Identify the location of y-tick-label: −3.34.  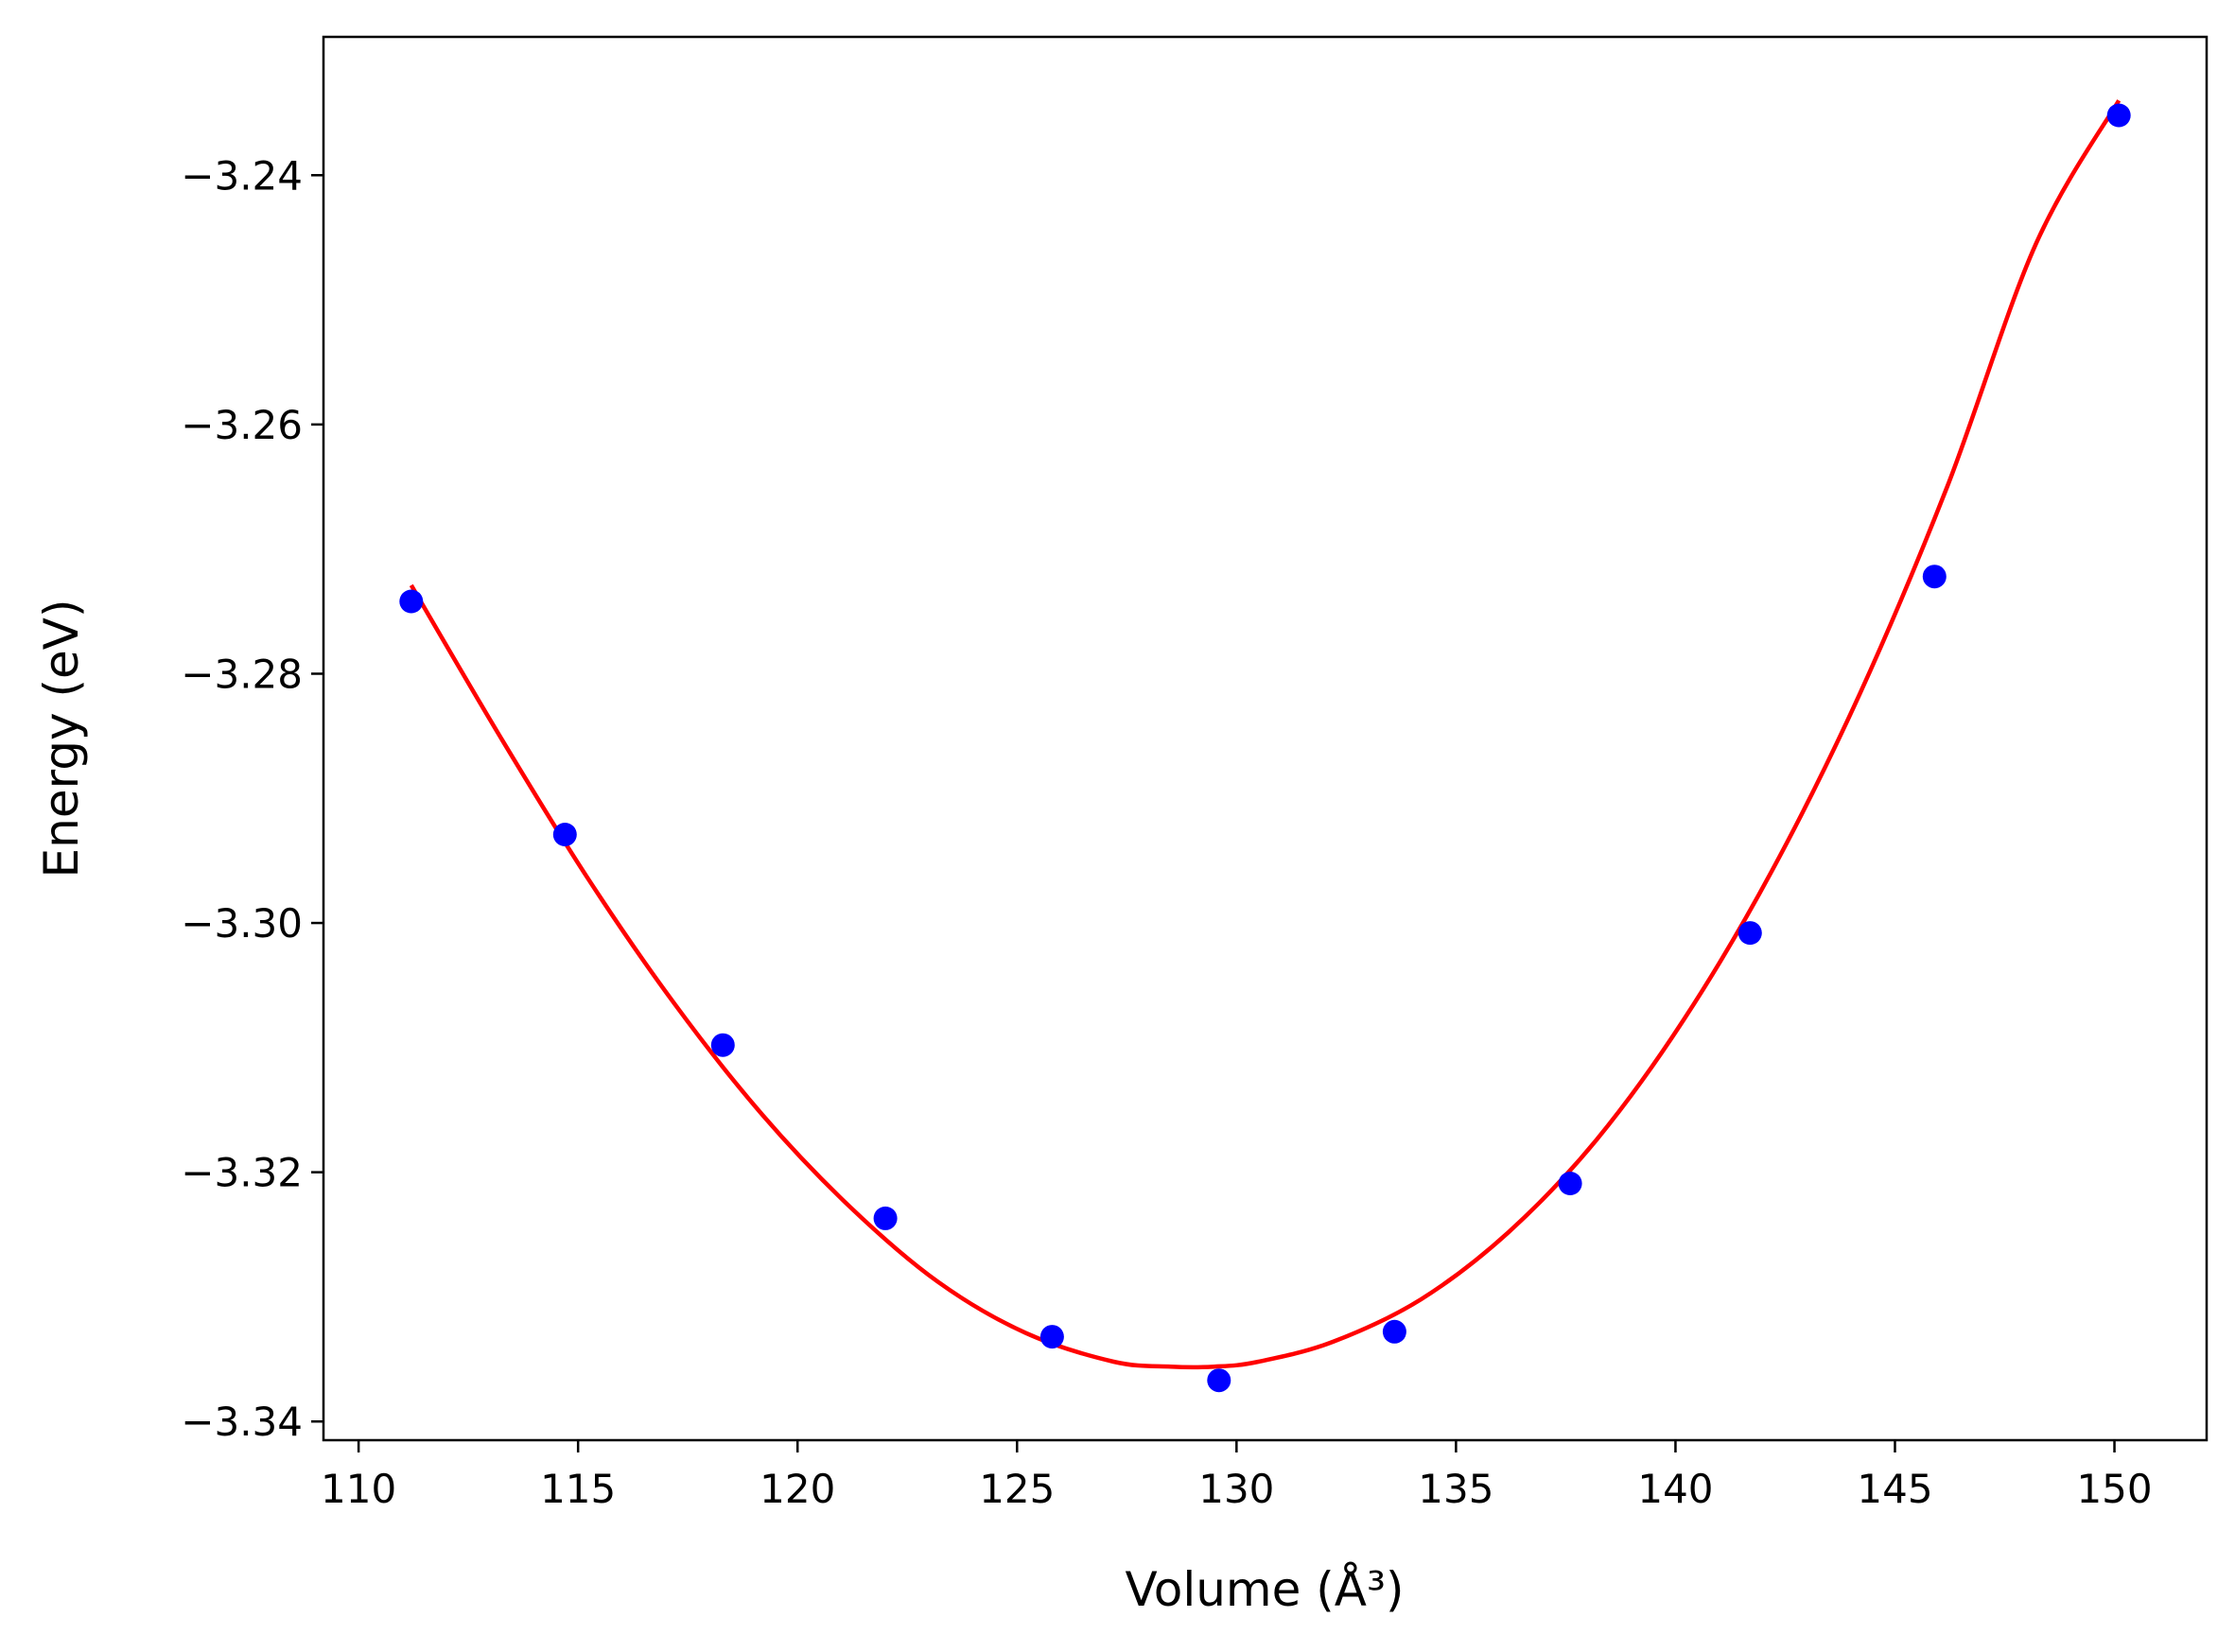
(242, 1422).